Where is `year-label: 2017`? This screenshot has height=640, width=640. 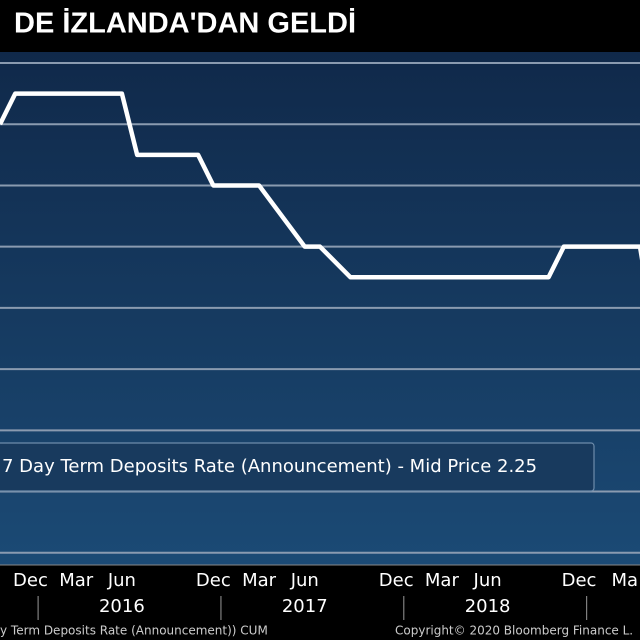
year-label: 2017 is located at coordinates (305, 606).